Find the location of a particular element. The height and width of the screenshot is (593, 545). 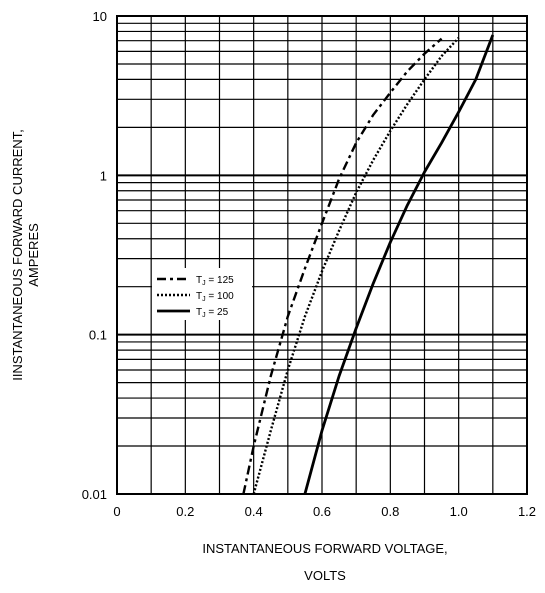

legend-label: TJ = 100 is located at coordinates (215, 297).